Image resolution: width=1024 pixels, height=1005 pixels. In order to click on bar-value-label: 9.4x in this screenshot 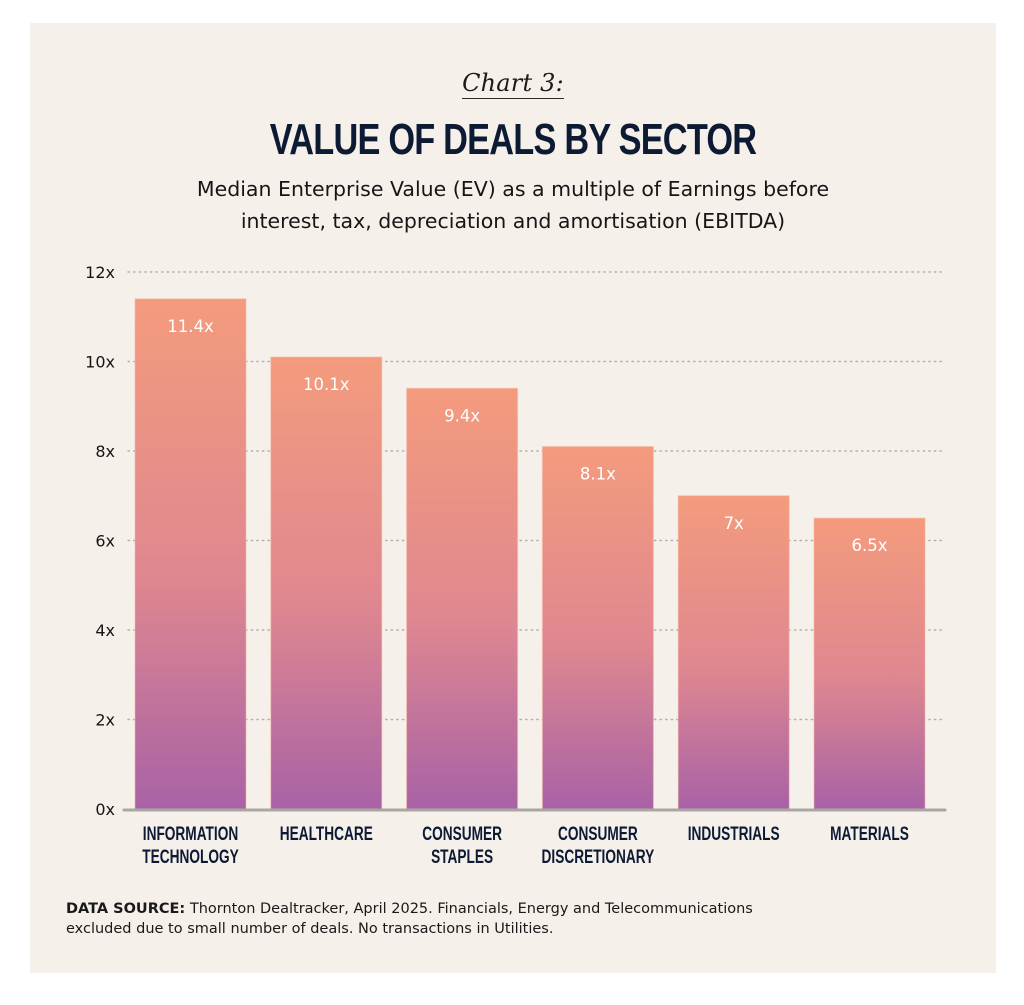, I will do `click(462, 415)`.